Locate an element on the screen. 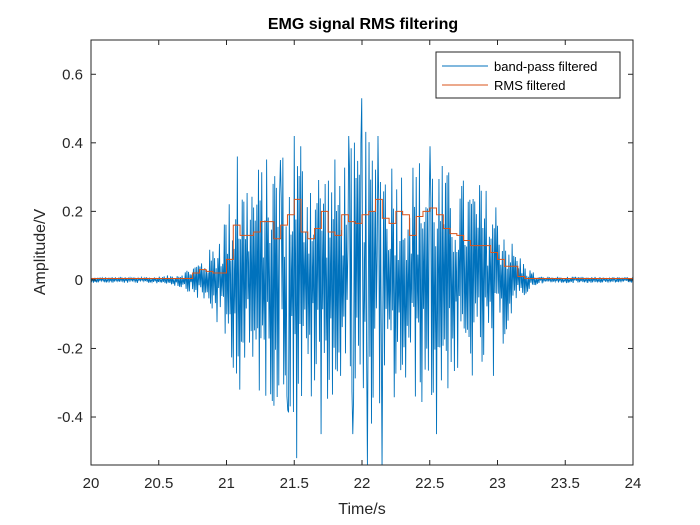 Image resolution: width=700 pixels, height=525 pixels. y-tick-label: 0 is located at coordinates (79, 280).